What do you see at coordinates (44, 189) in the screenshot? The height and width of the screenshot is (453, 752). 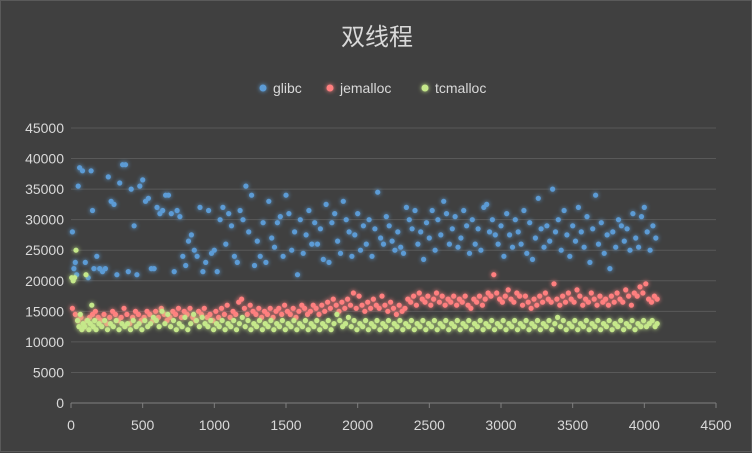 I see `y-tick-label: 35000` at bounding box center [44, 189].